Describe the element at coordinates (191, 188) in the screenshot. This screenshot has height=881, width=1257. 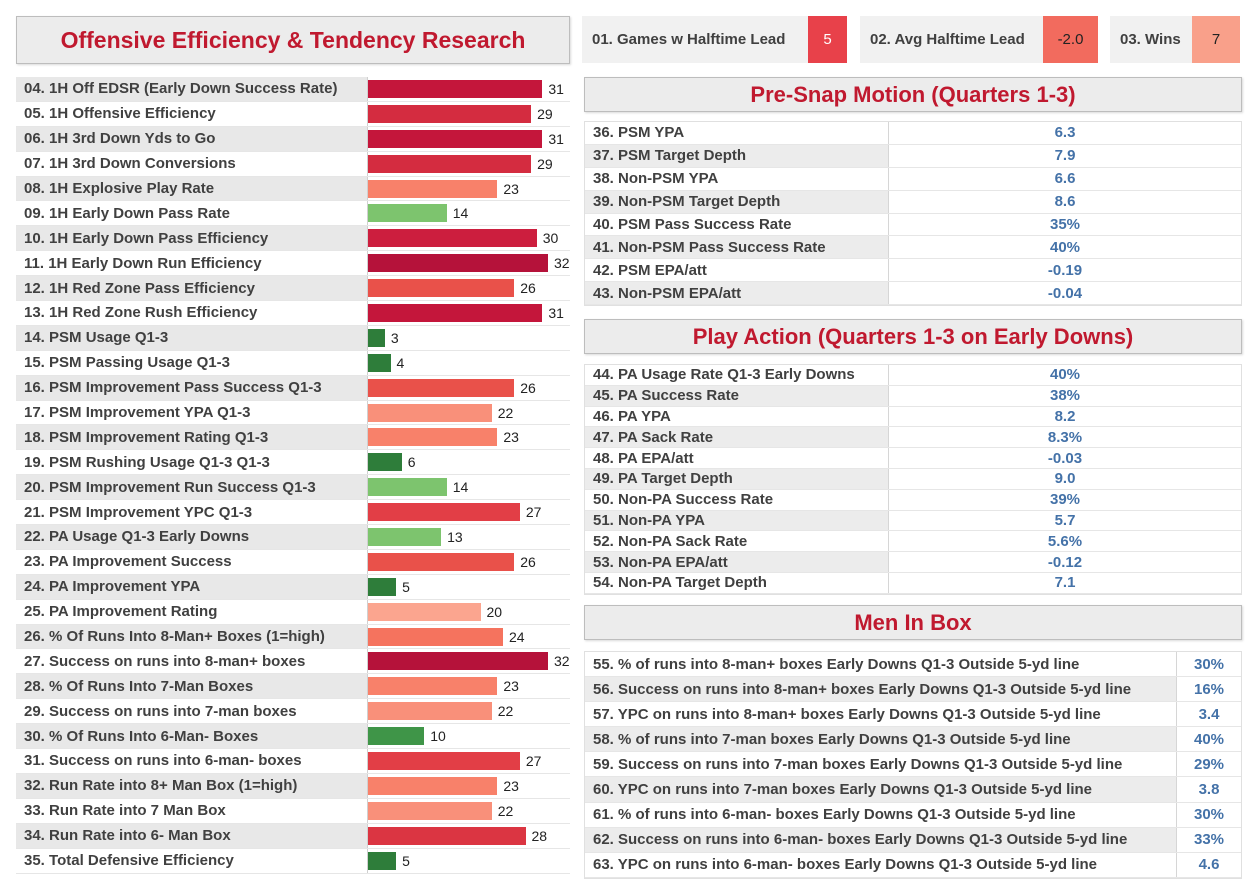
I see `category-label: 08. 1H Explosive Play Rate` at that location.